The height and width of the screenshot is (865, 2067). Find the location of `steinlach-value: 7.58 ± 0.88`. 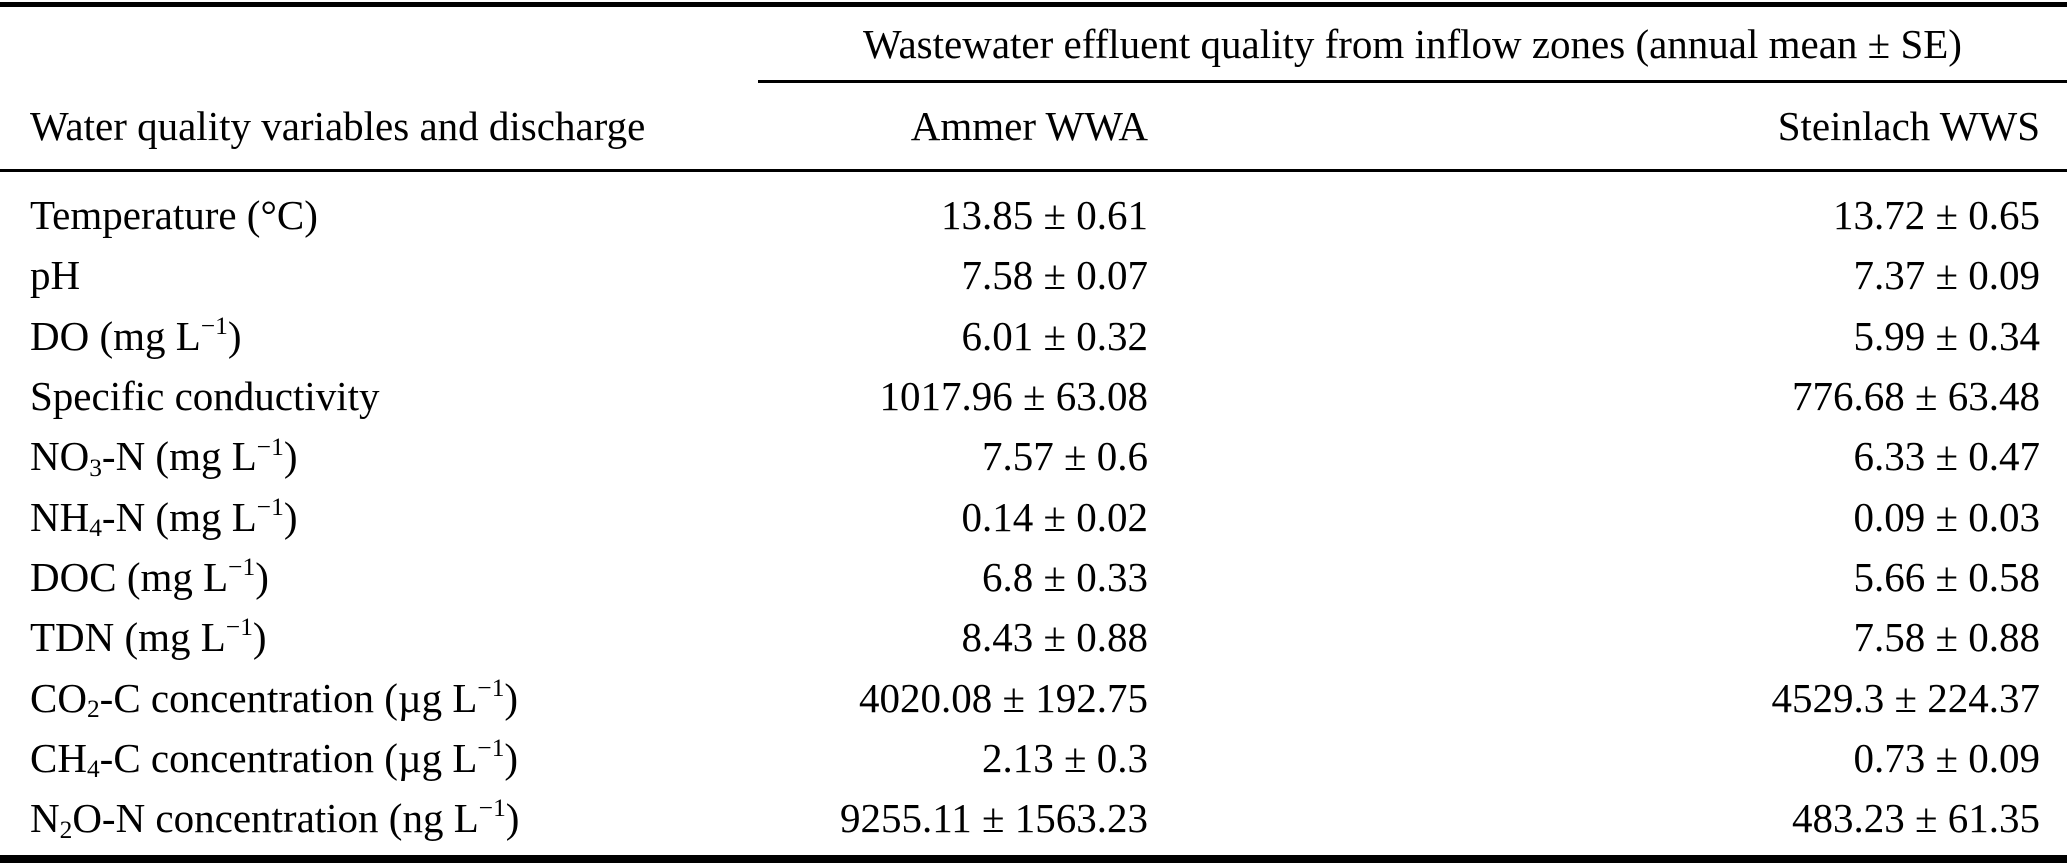

steinlach-value: 7.58 ± 0.88 is located at coordinates (1946, 637).